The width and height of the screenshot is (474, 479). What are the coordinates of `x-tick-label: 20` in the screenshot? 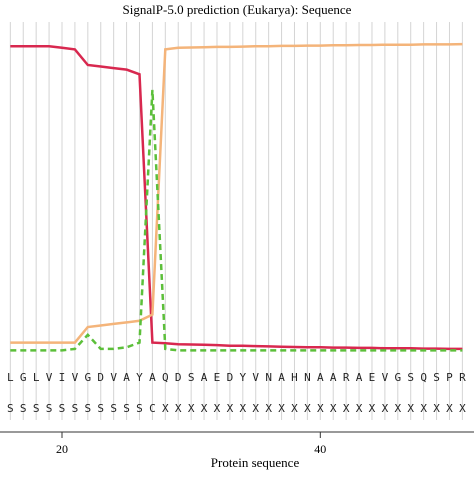 It's located at (62, 449).